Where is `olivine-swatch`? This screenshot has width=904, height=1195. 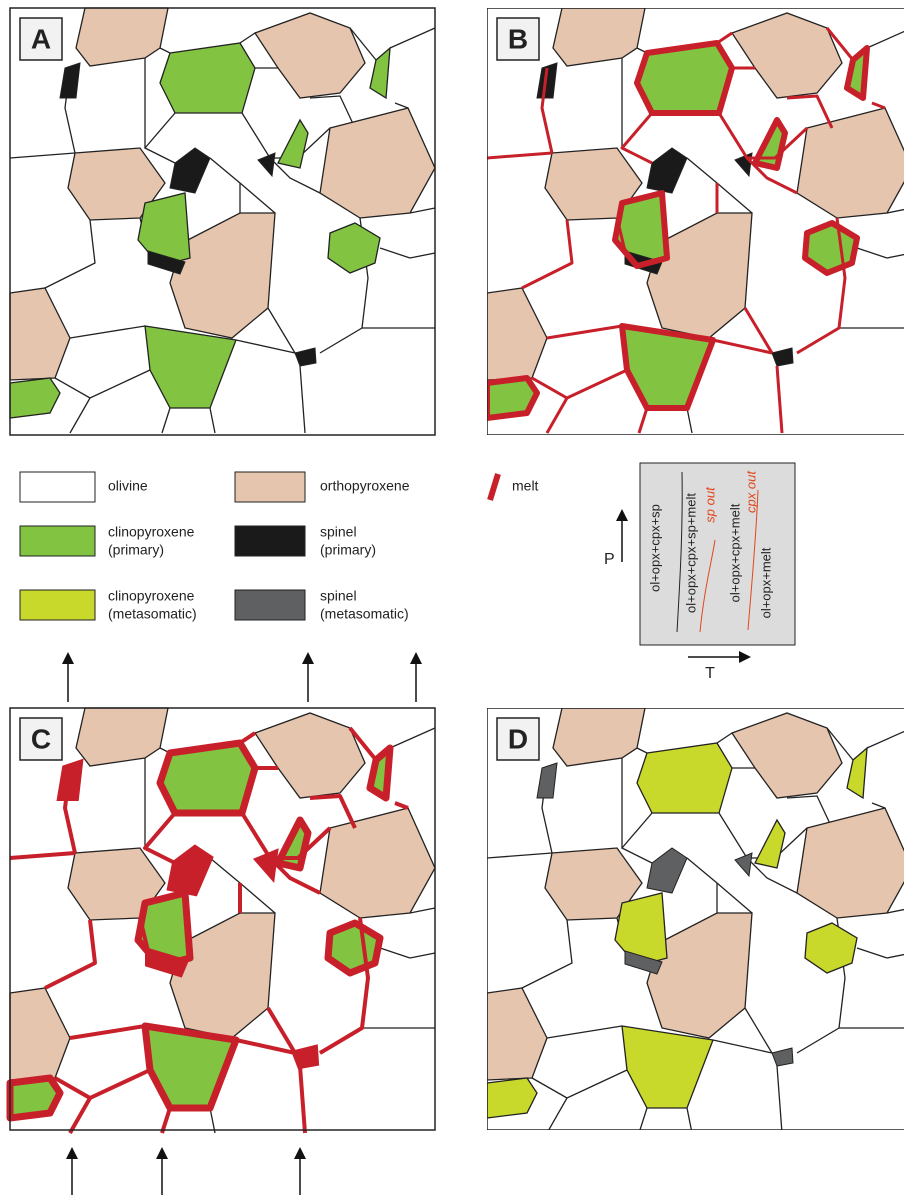
olivine-swatch is located at coordinates (57, 487).